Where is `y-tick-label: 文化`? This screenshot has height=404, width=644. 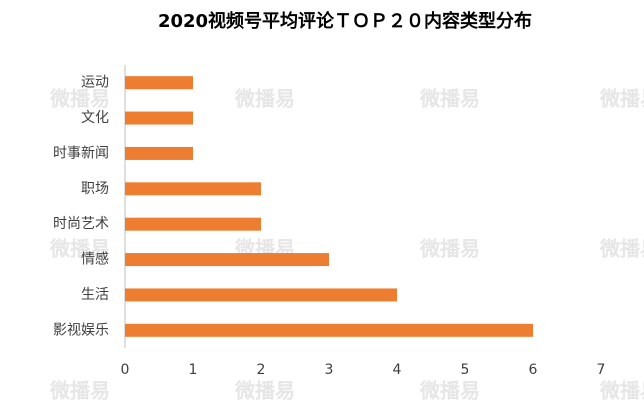 y-tick-label: 文化 is located at coordinates (95, 118).